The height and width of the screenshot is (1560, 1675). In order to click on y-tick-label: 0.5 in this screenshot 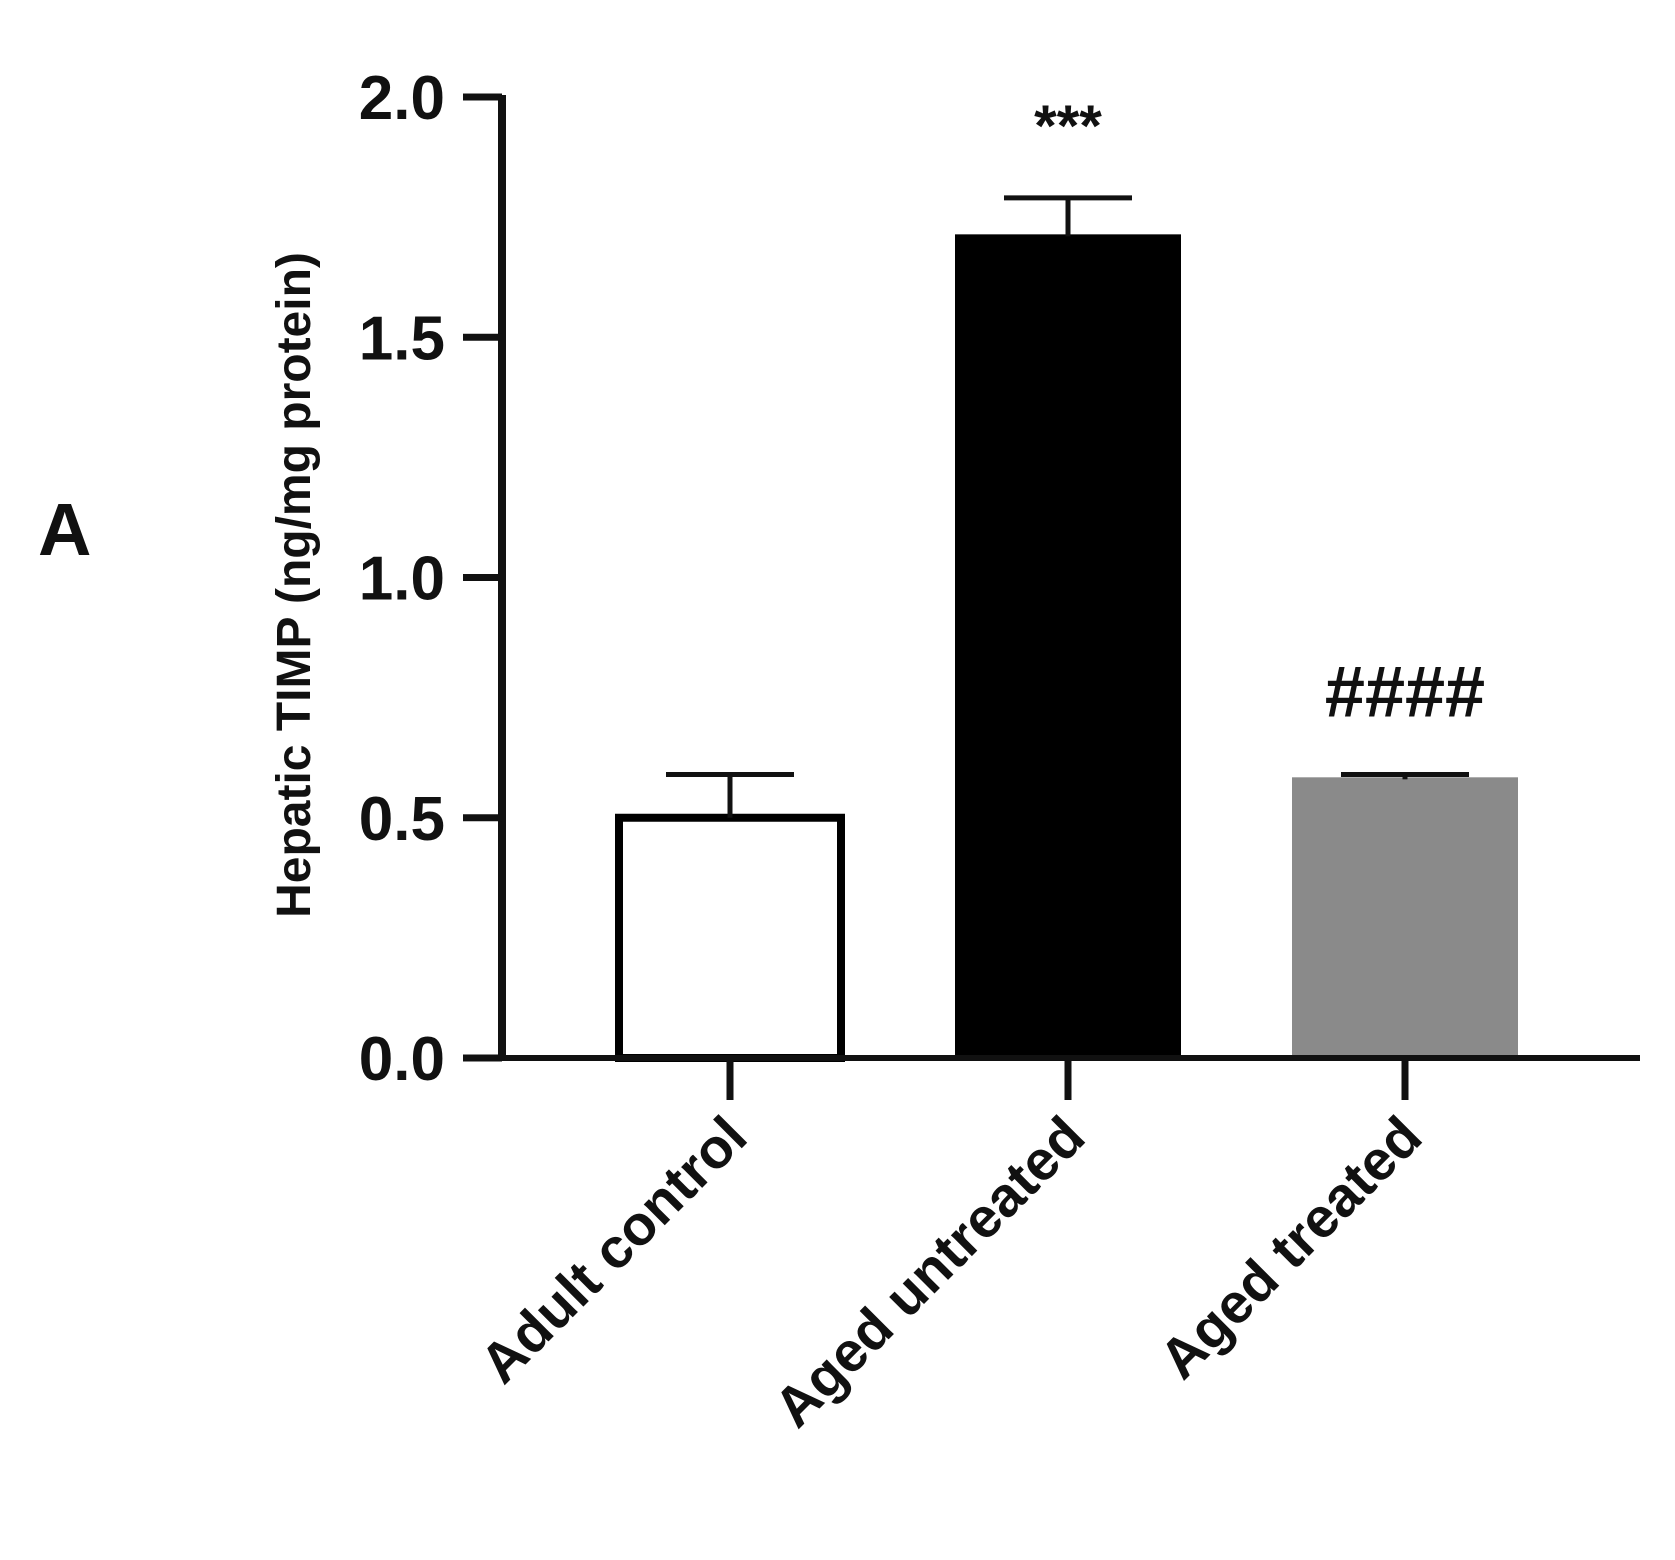, I will do `click(402, 819)`.